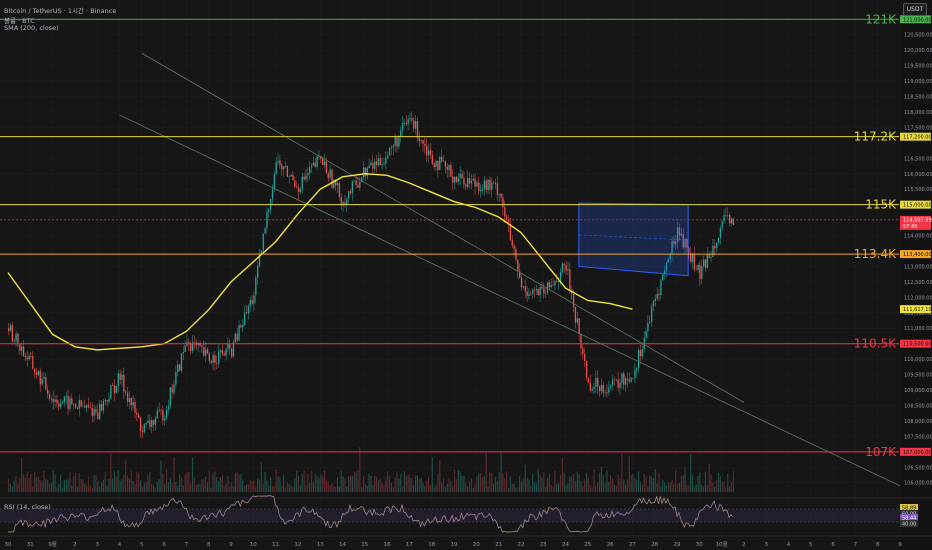  What do you see at coordinates (60, 11) in the screenshot?
I see `symbol-line: Bitcoin / TetherUS · 1시간 · Binance` at bounding box center [60, 11].